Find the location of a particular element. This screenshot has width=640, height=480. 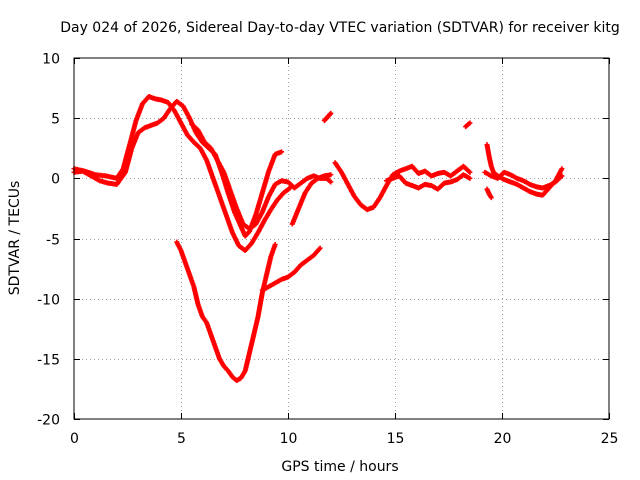

y-tick-label: 5 is located at coordinates (55, 120).